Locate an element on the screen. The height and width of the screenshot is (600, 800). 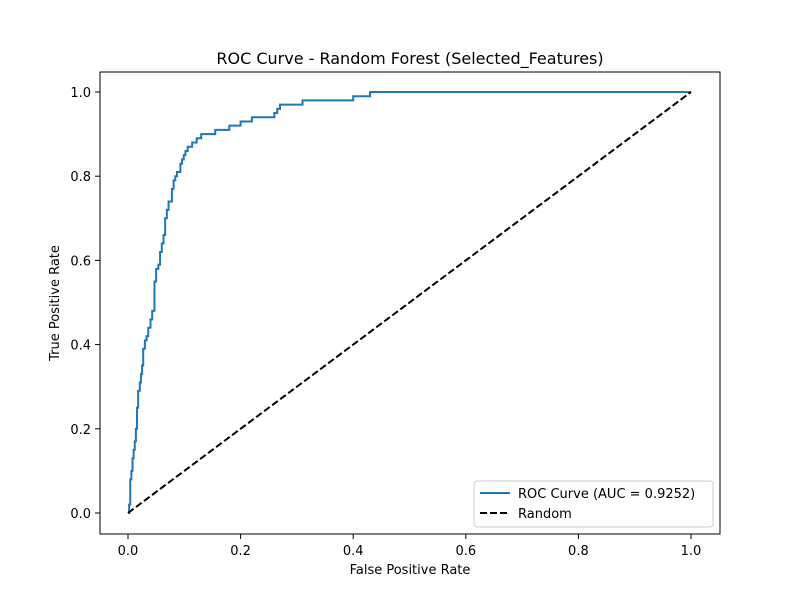
x-axis: 0.0 0.2 0.4 0.6 0.8 1.0 is located at coordinates (410, 546).